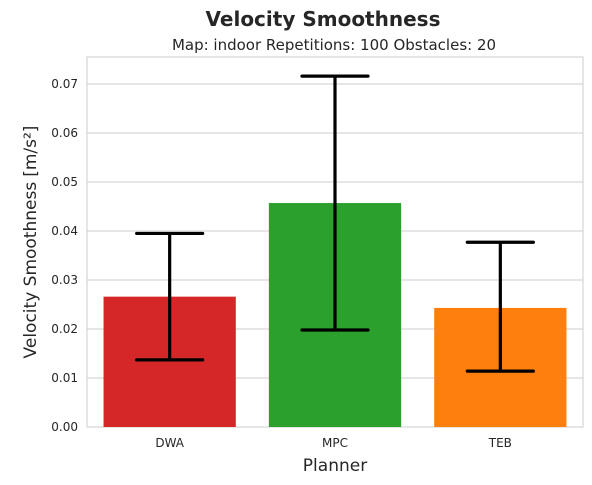 This screenshot has height=485, width=592. What do you see at coordinates (64, 133) in the screenshot?
I see `y-tick-label: 0.06` at bounding box center [64, 133].